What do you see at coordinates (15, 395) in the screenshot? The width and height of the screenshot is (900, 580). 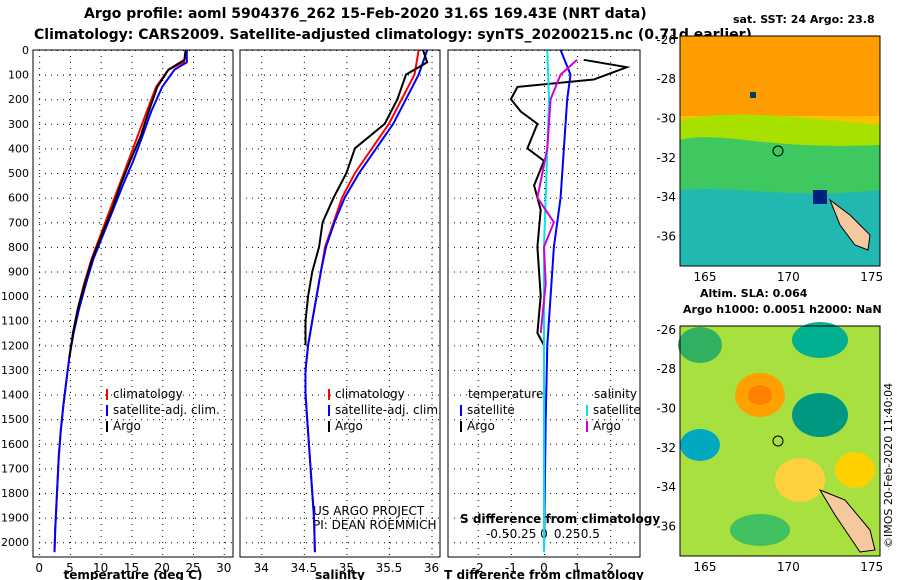 I see `y-tick-label: 1400` at bounding box center [15, 395].